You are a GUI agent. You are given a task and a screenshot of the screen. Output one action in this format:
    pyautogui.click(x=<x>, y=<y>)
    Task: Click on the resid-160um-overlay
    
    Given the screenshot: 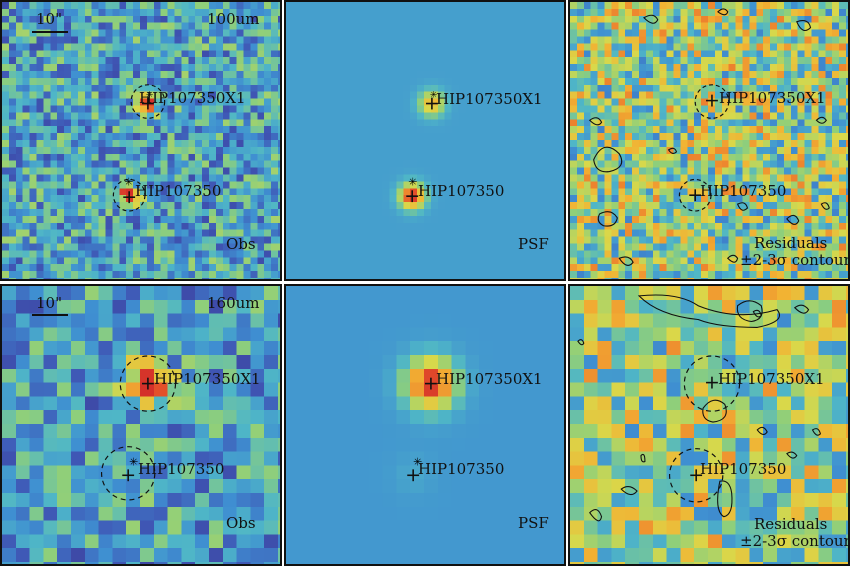 What is the action you would take?
    pyautogui.click(x=699, y=408)
    